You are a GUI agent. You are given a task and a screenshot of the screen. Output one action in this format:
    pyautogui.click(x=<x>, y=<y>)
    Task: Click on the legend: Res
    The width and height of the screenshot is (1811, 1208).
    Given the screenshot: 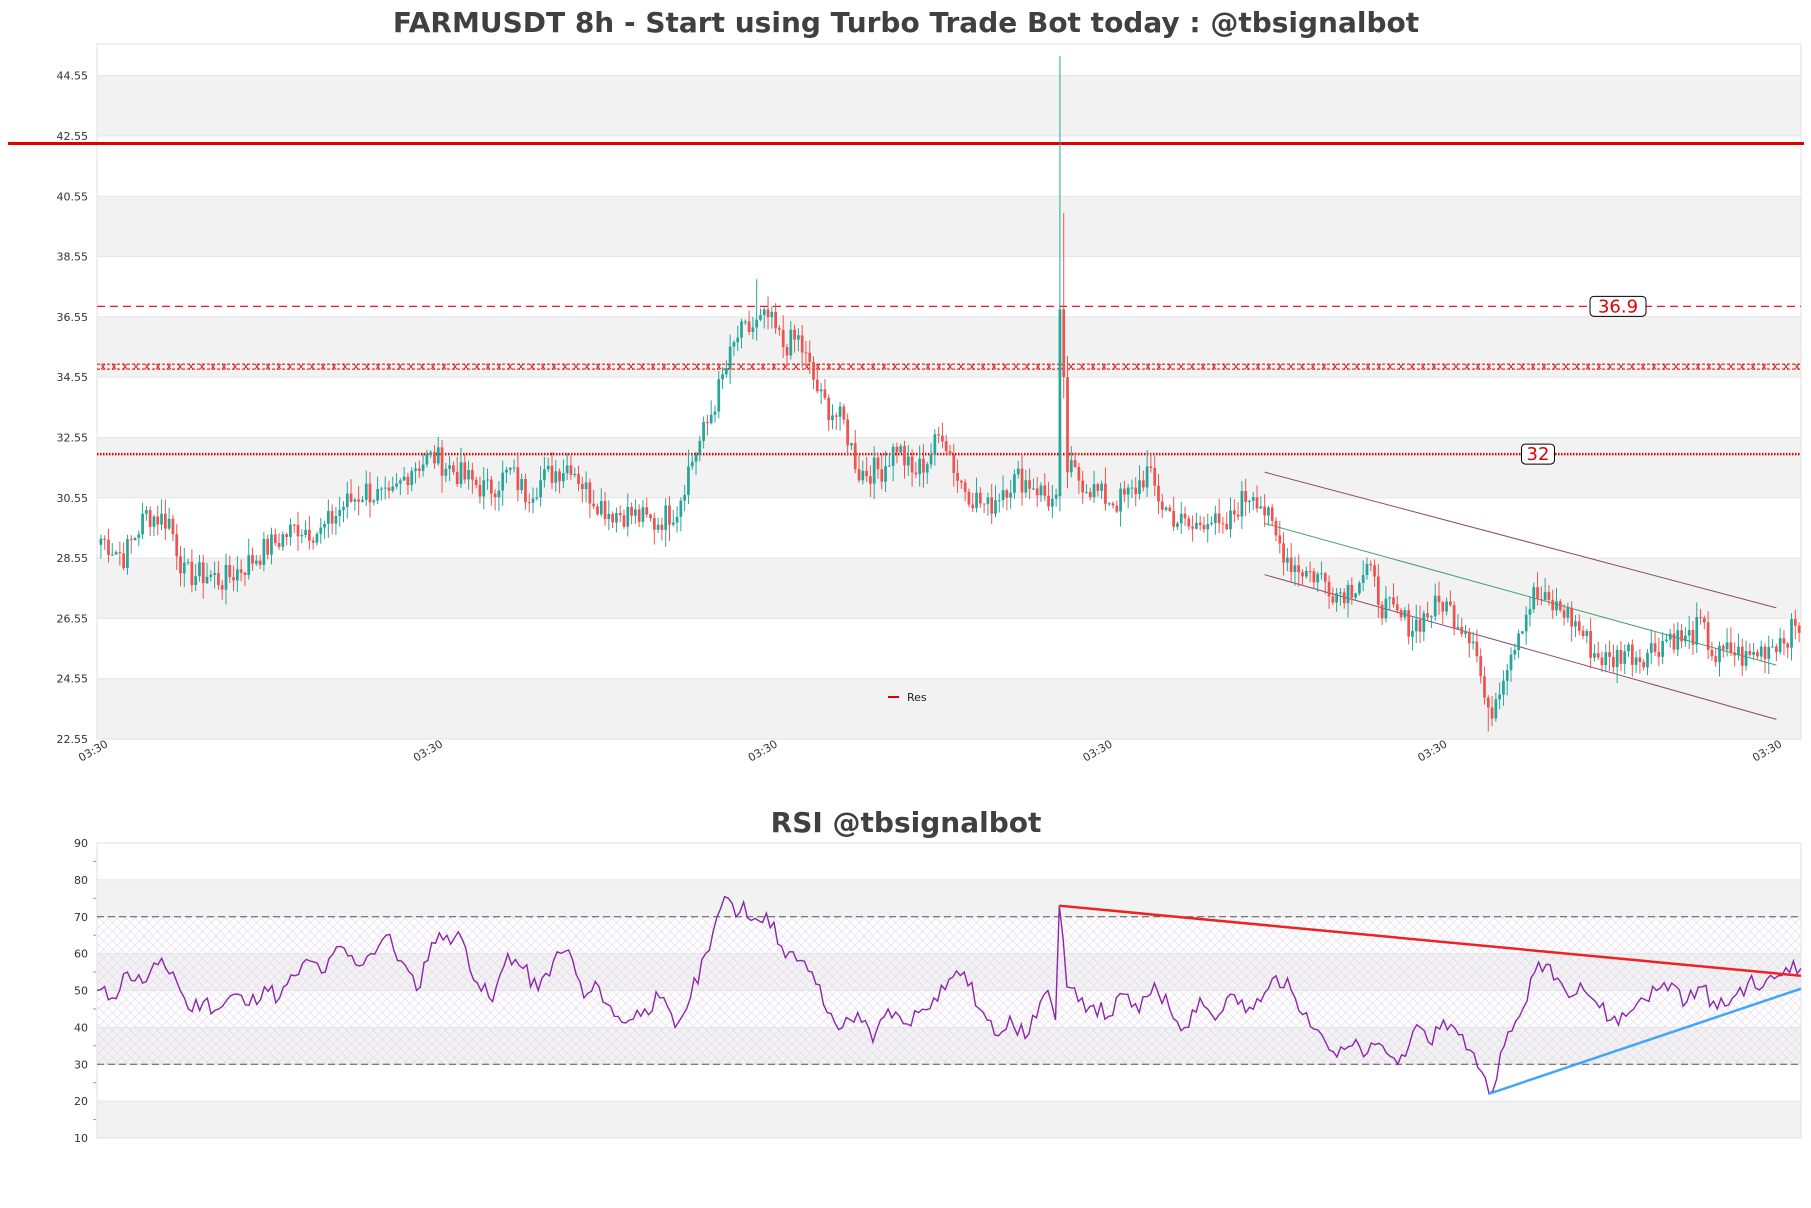 What is the action you would take?
    pyautogui.click(x=907, y=697)
    